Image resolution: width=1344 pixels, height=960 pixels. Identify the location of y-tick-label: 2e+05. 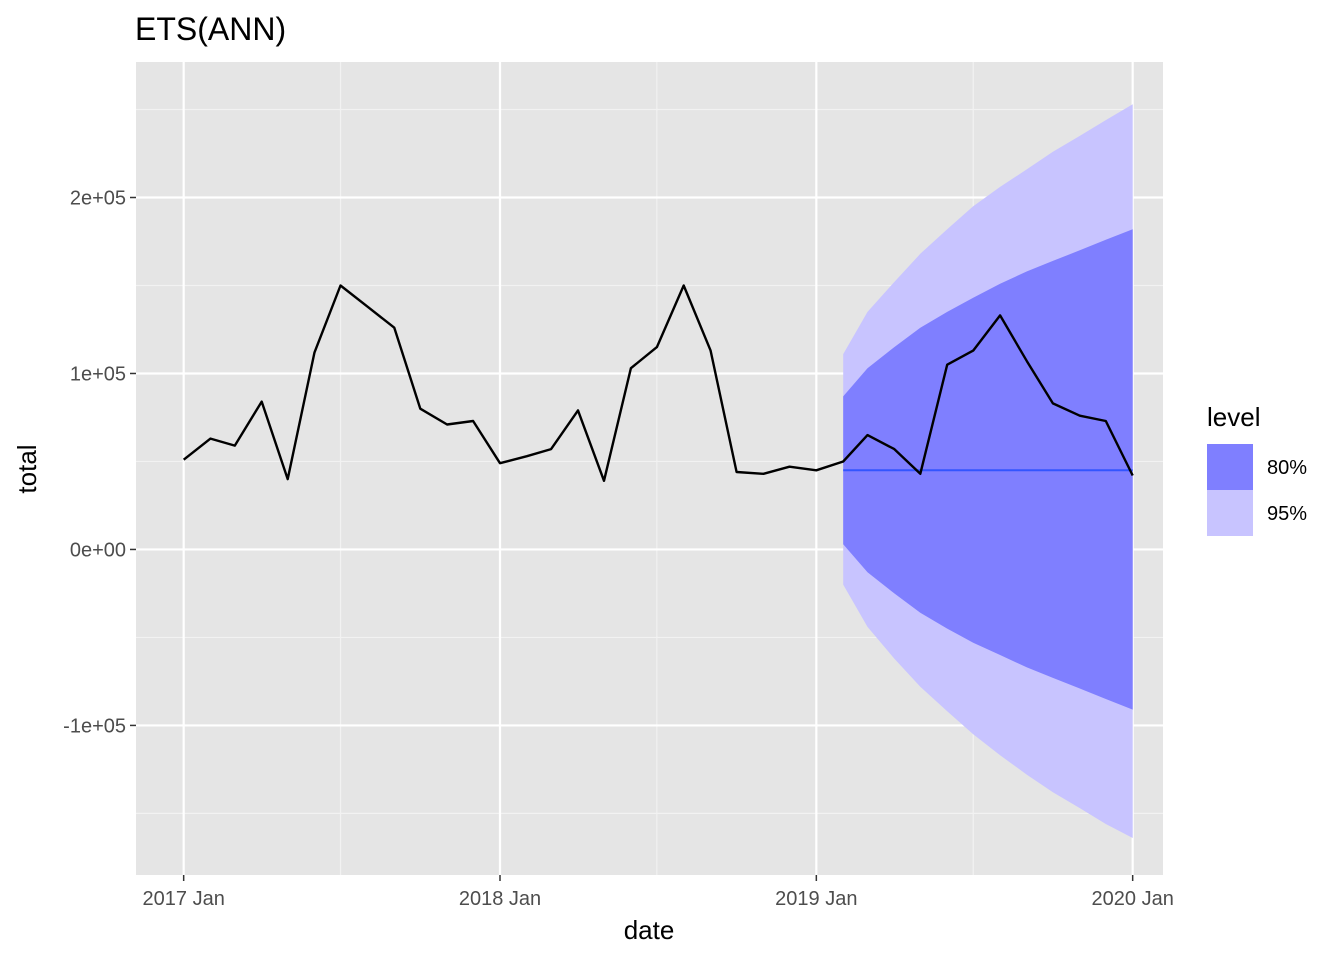
(98, 199).